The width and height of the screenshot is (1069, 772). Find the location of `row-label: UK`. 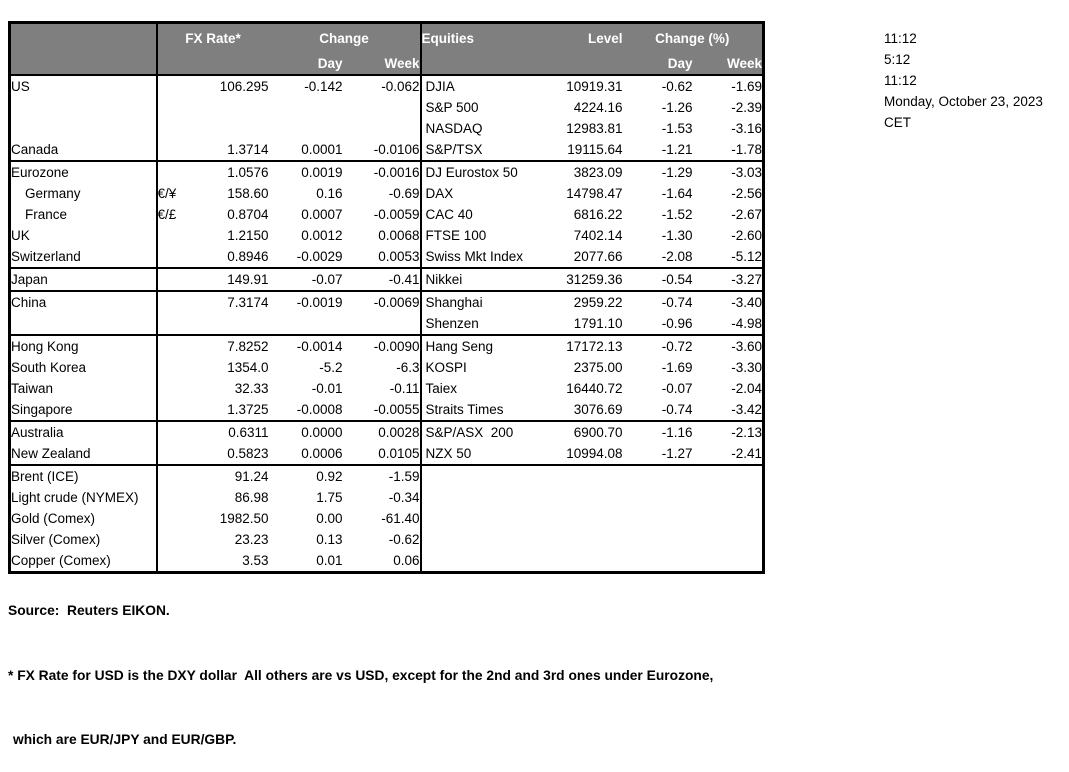

row-label: UK is located at coordinates (83, 235).